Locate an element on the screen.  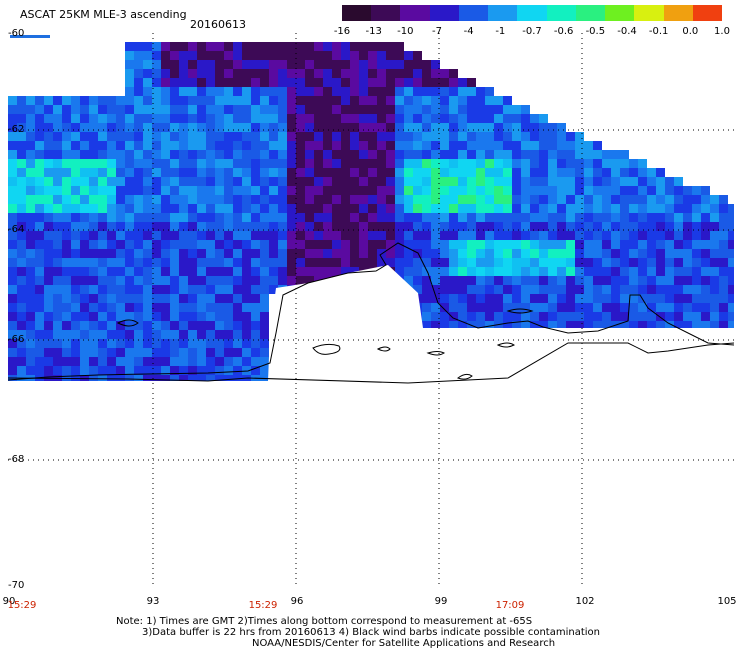
ice-shelf-edge is located at coordinates (371, 363).